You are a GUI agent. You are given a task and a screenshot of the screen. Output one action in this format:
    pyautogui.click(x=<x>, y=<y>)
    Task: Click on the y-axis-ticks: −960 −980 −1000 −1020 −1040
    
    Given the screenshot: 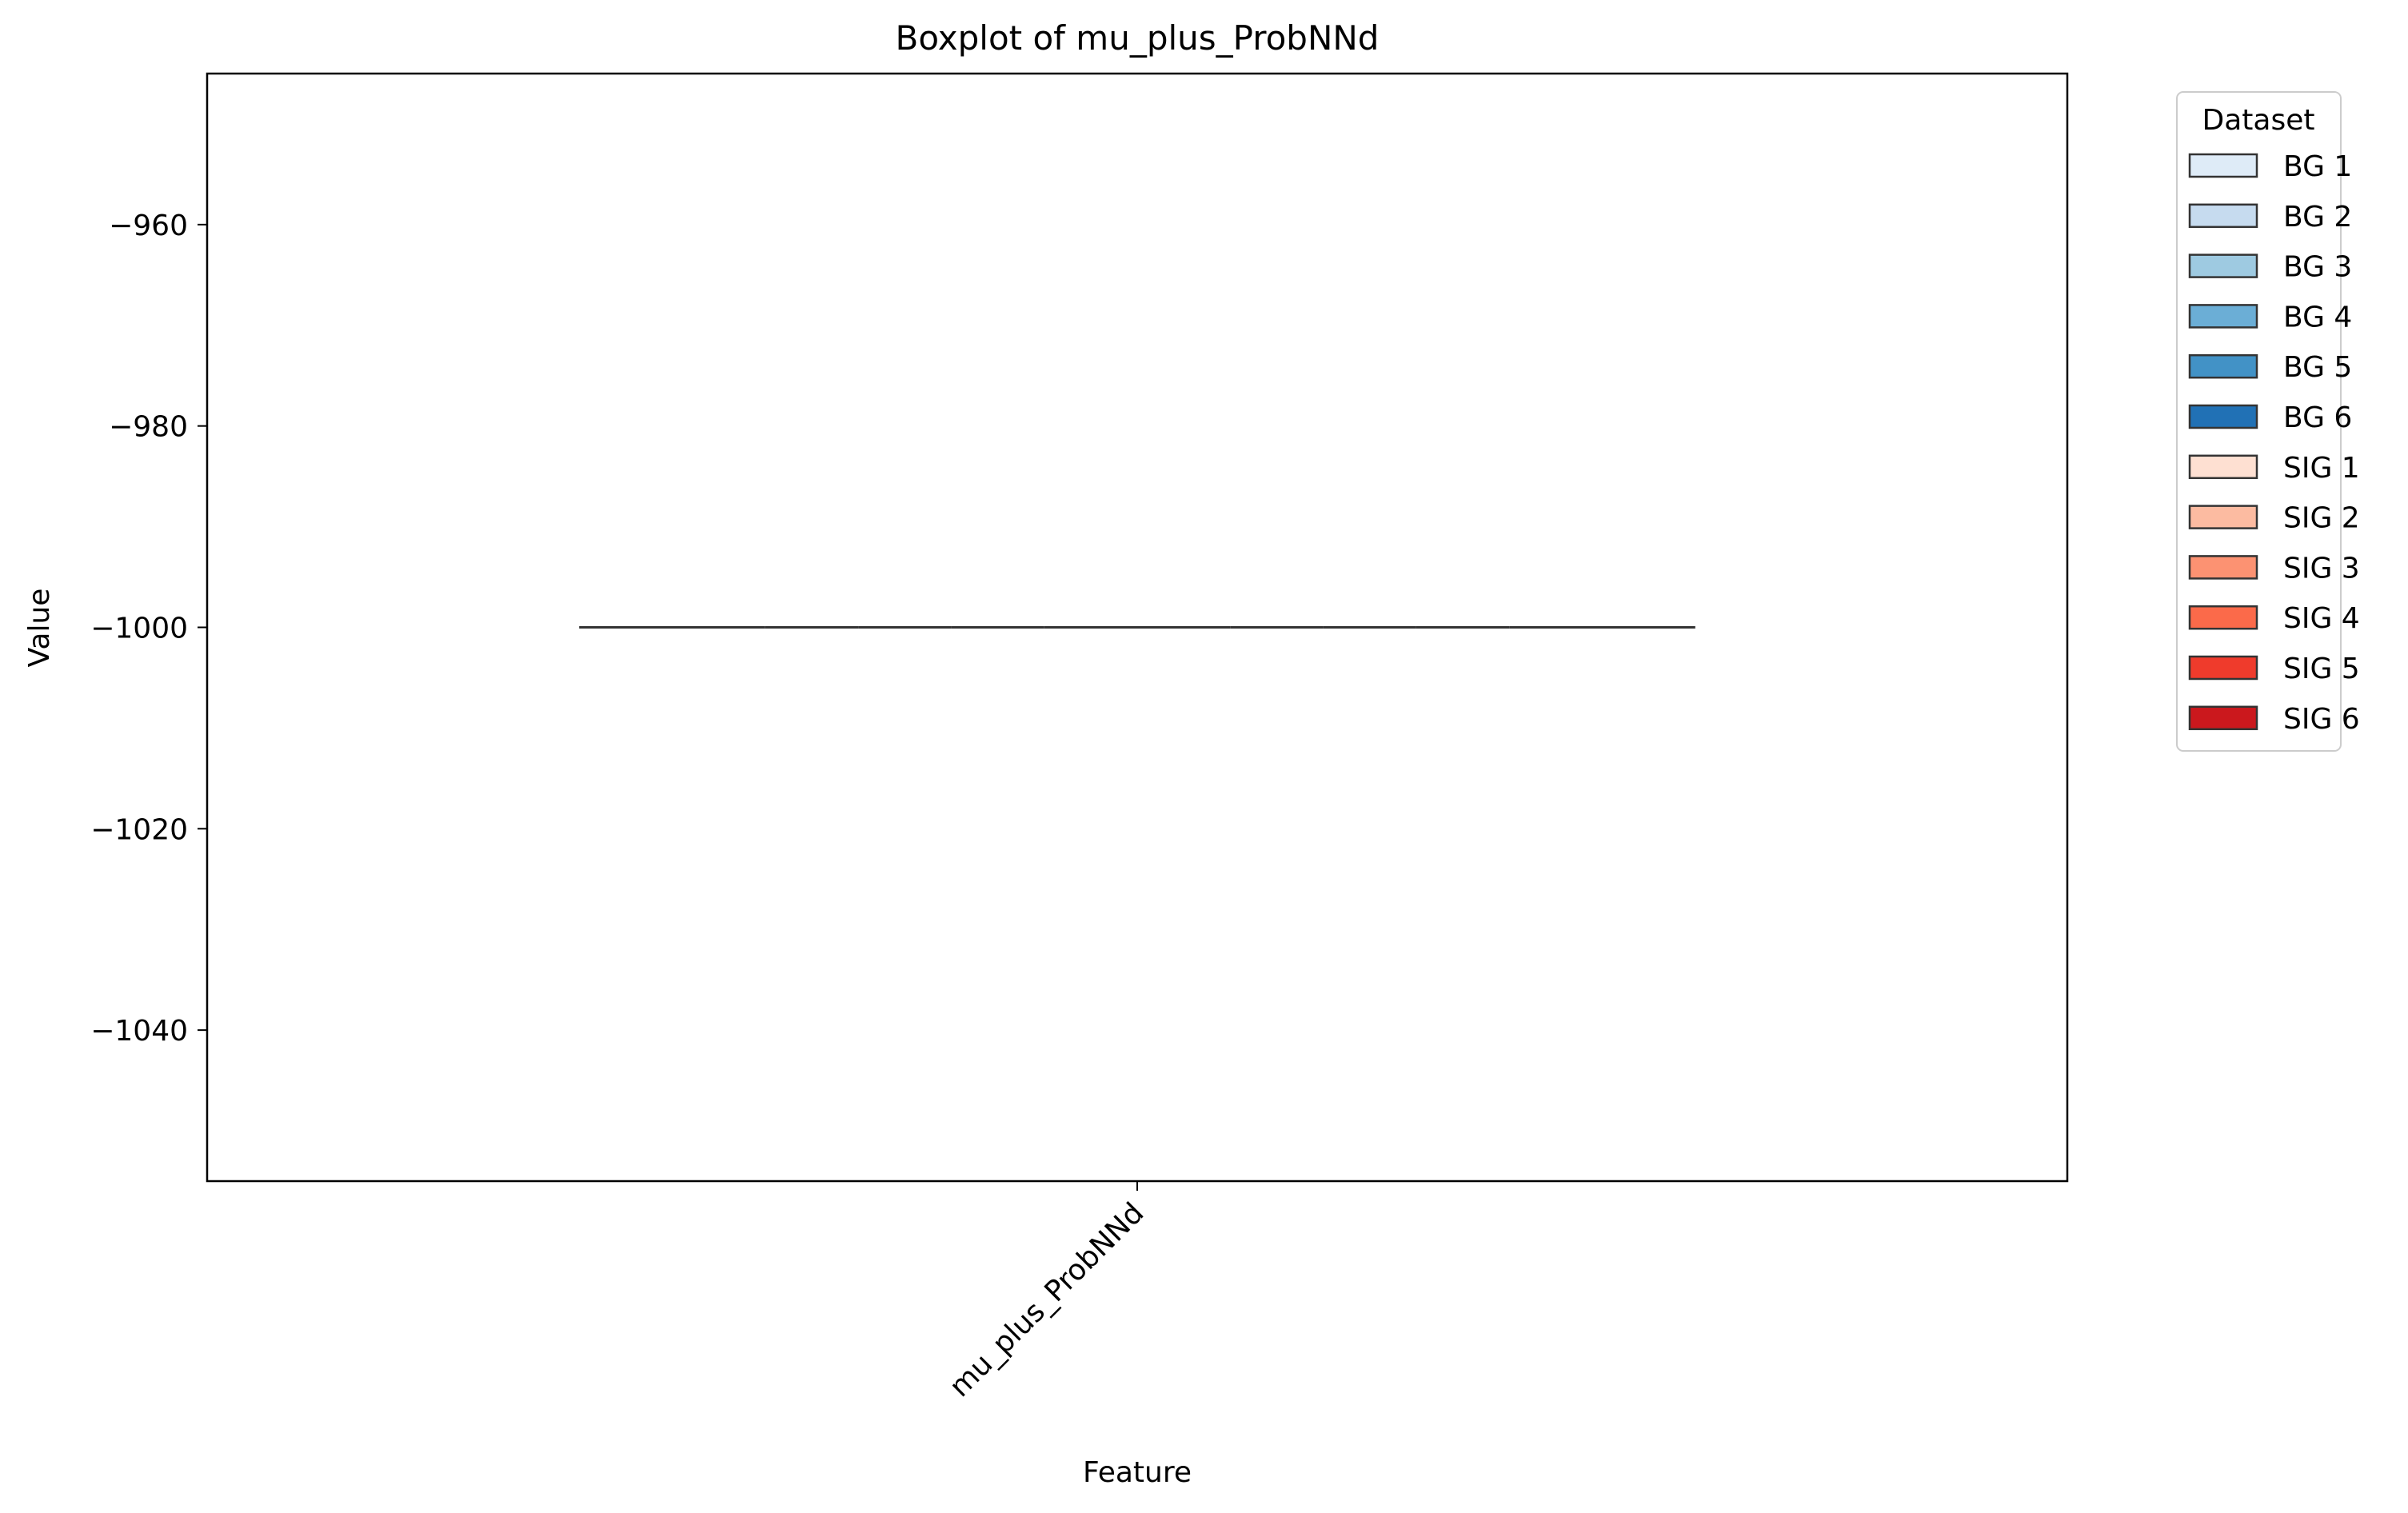 What is the action you would take?
    pyautogui.click(x=148, y=629)
    